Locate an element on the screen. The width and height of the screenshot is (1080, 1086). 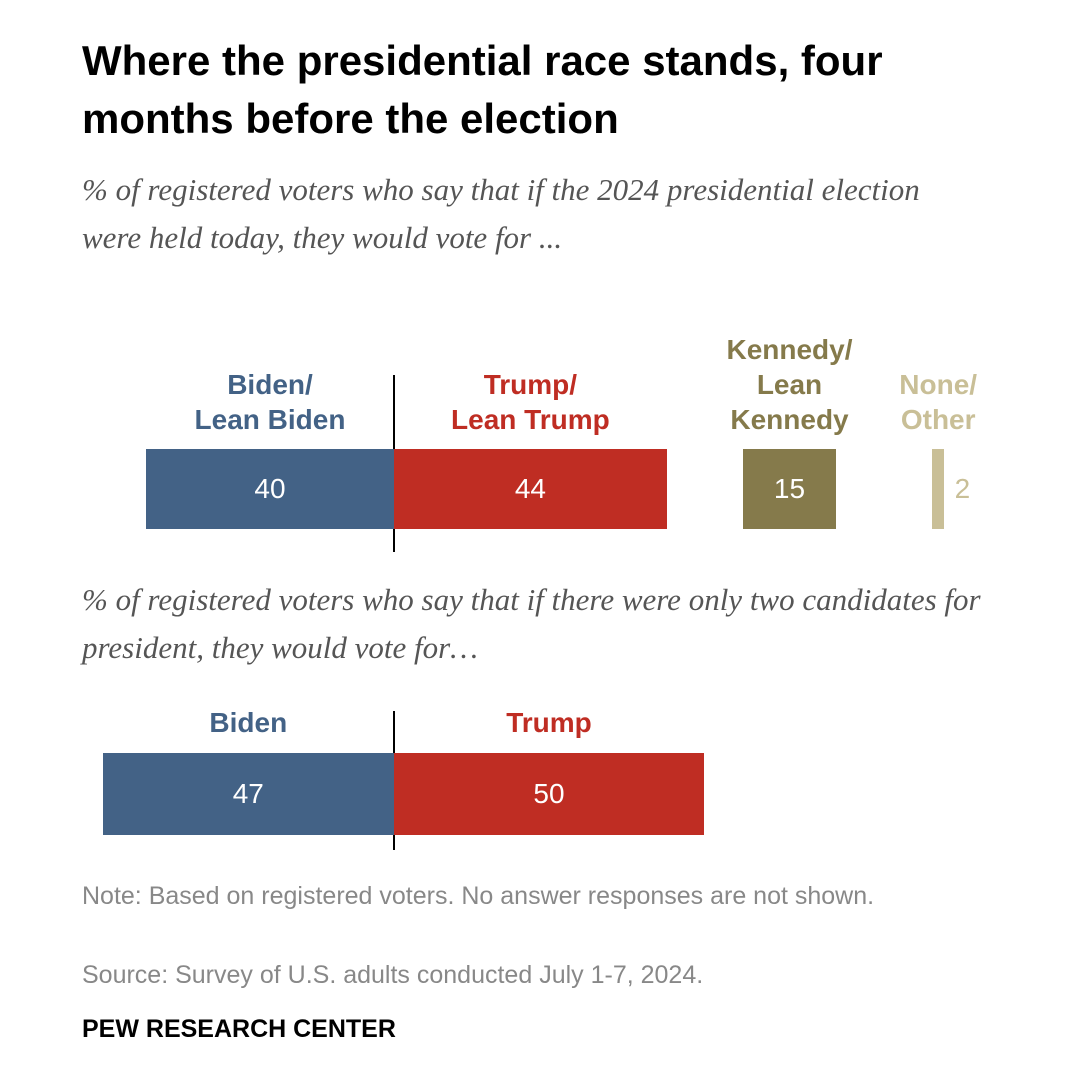
value-label: 2 is located at coordinates (962, 488).